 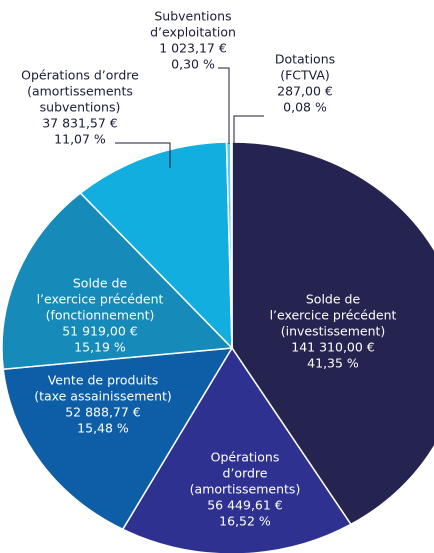 I want to click on slice-label: Dotations, so click(x=305, y=59).